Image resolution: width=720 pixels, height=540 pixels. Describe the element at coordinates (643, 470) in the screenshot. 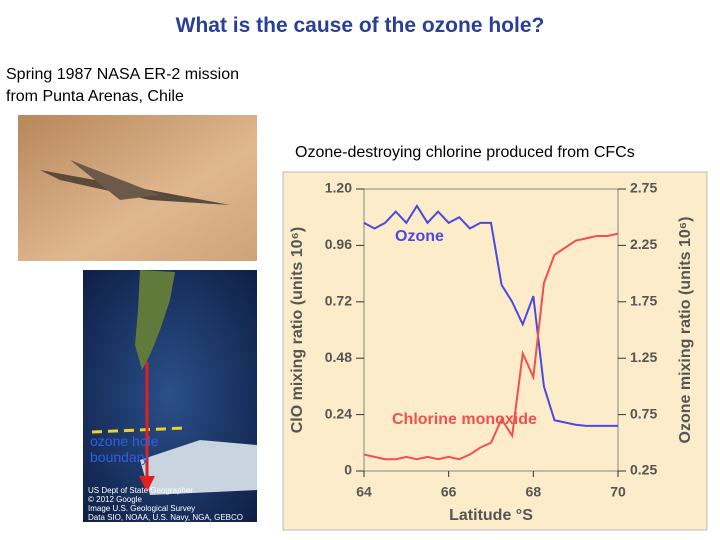

I see `y2-tick-label: 0.25` at that location.